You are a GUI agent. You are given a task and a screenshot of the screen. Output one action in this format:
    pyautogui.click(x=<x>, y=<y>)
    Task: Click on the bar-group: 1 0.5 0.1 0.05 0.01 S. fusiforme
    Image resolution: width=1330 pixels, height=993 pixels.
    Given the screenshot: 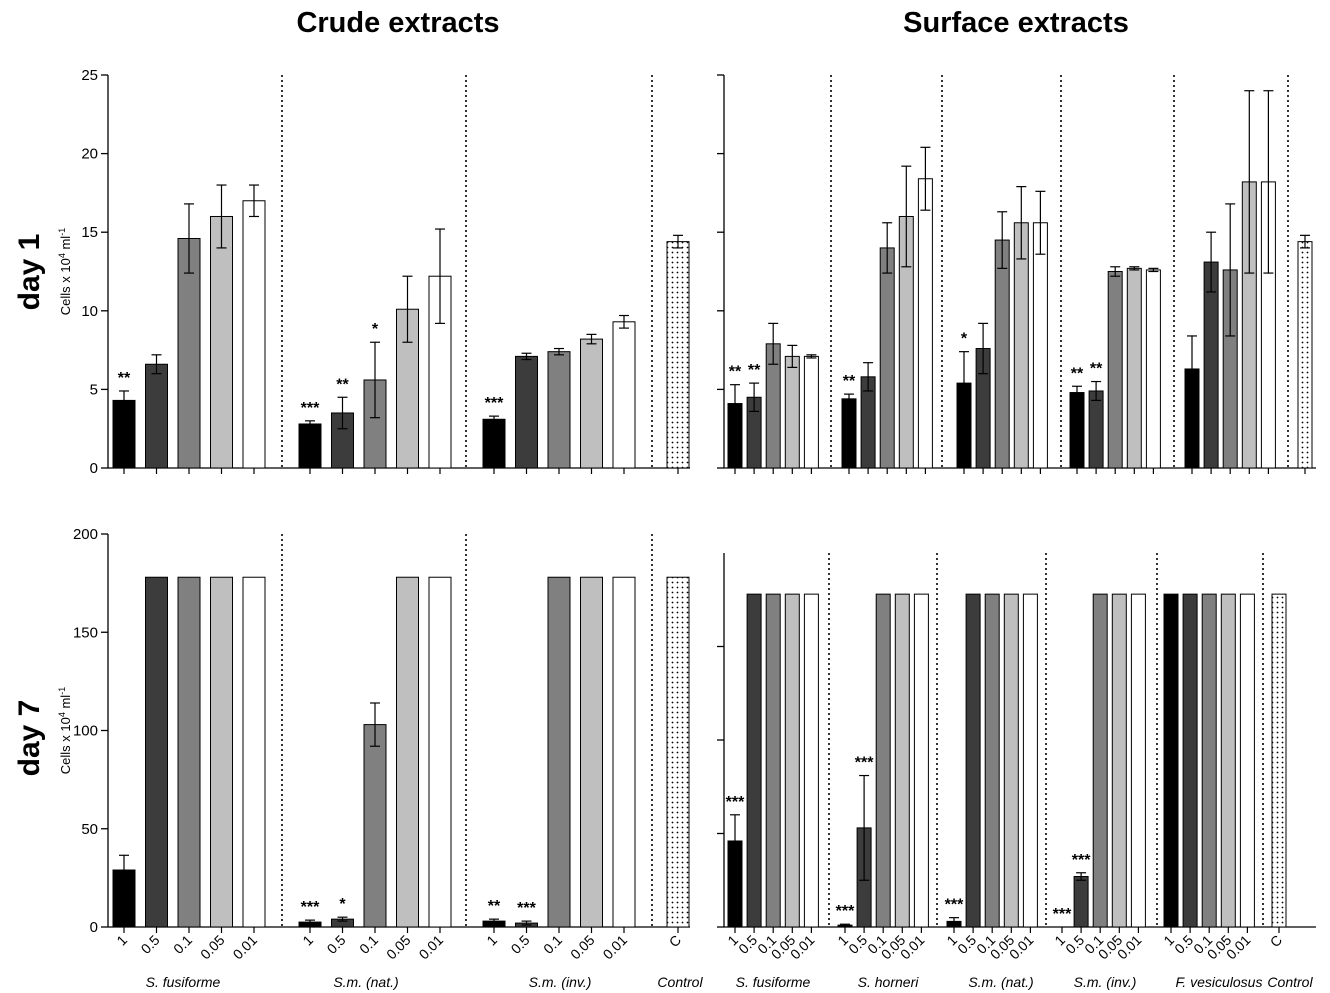 What is the action you would take?
    pyautogui.click(x=189, y=783)
    